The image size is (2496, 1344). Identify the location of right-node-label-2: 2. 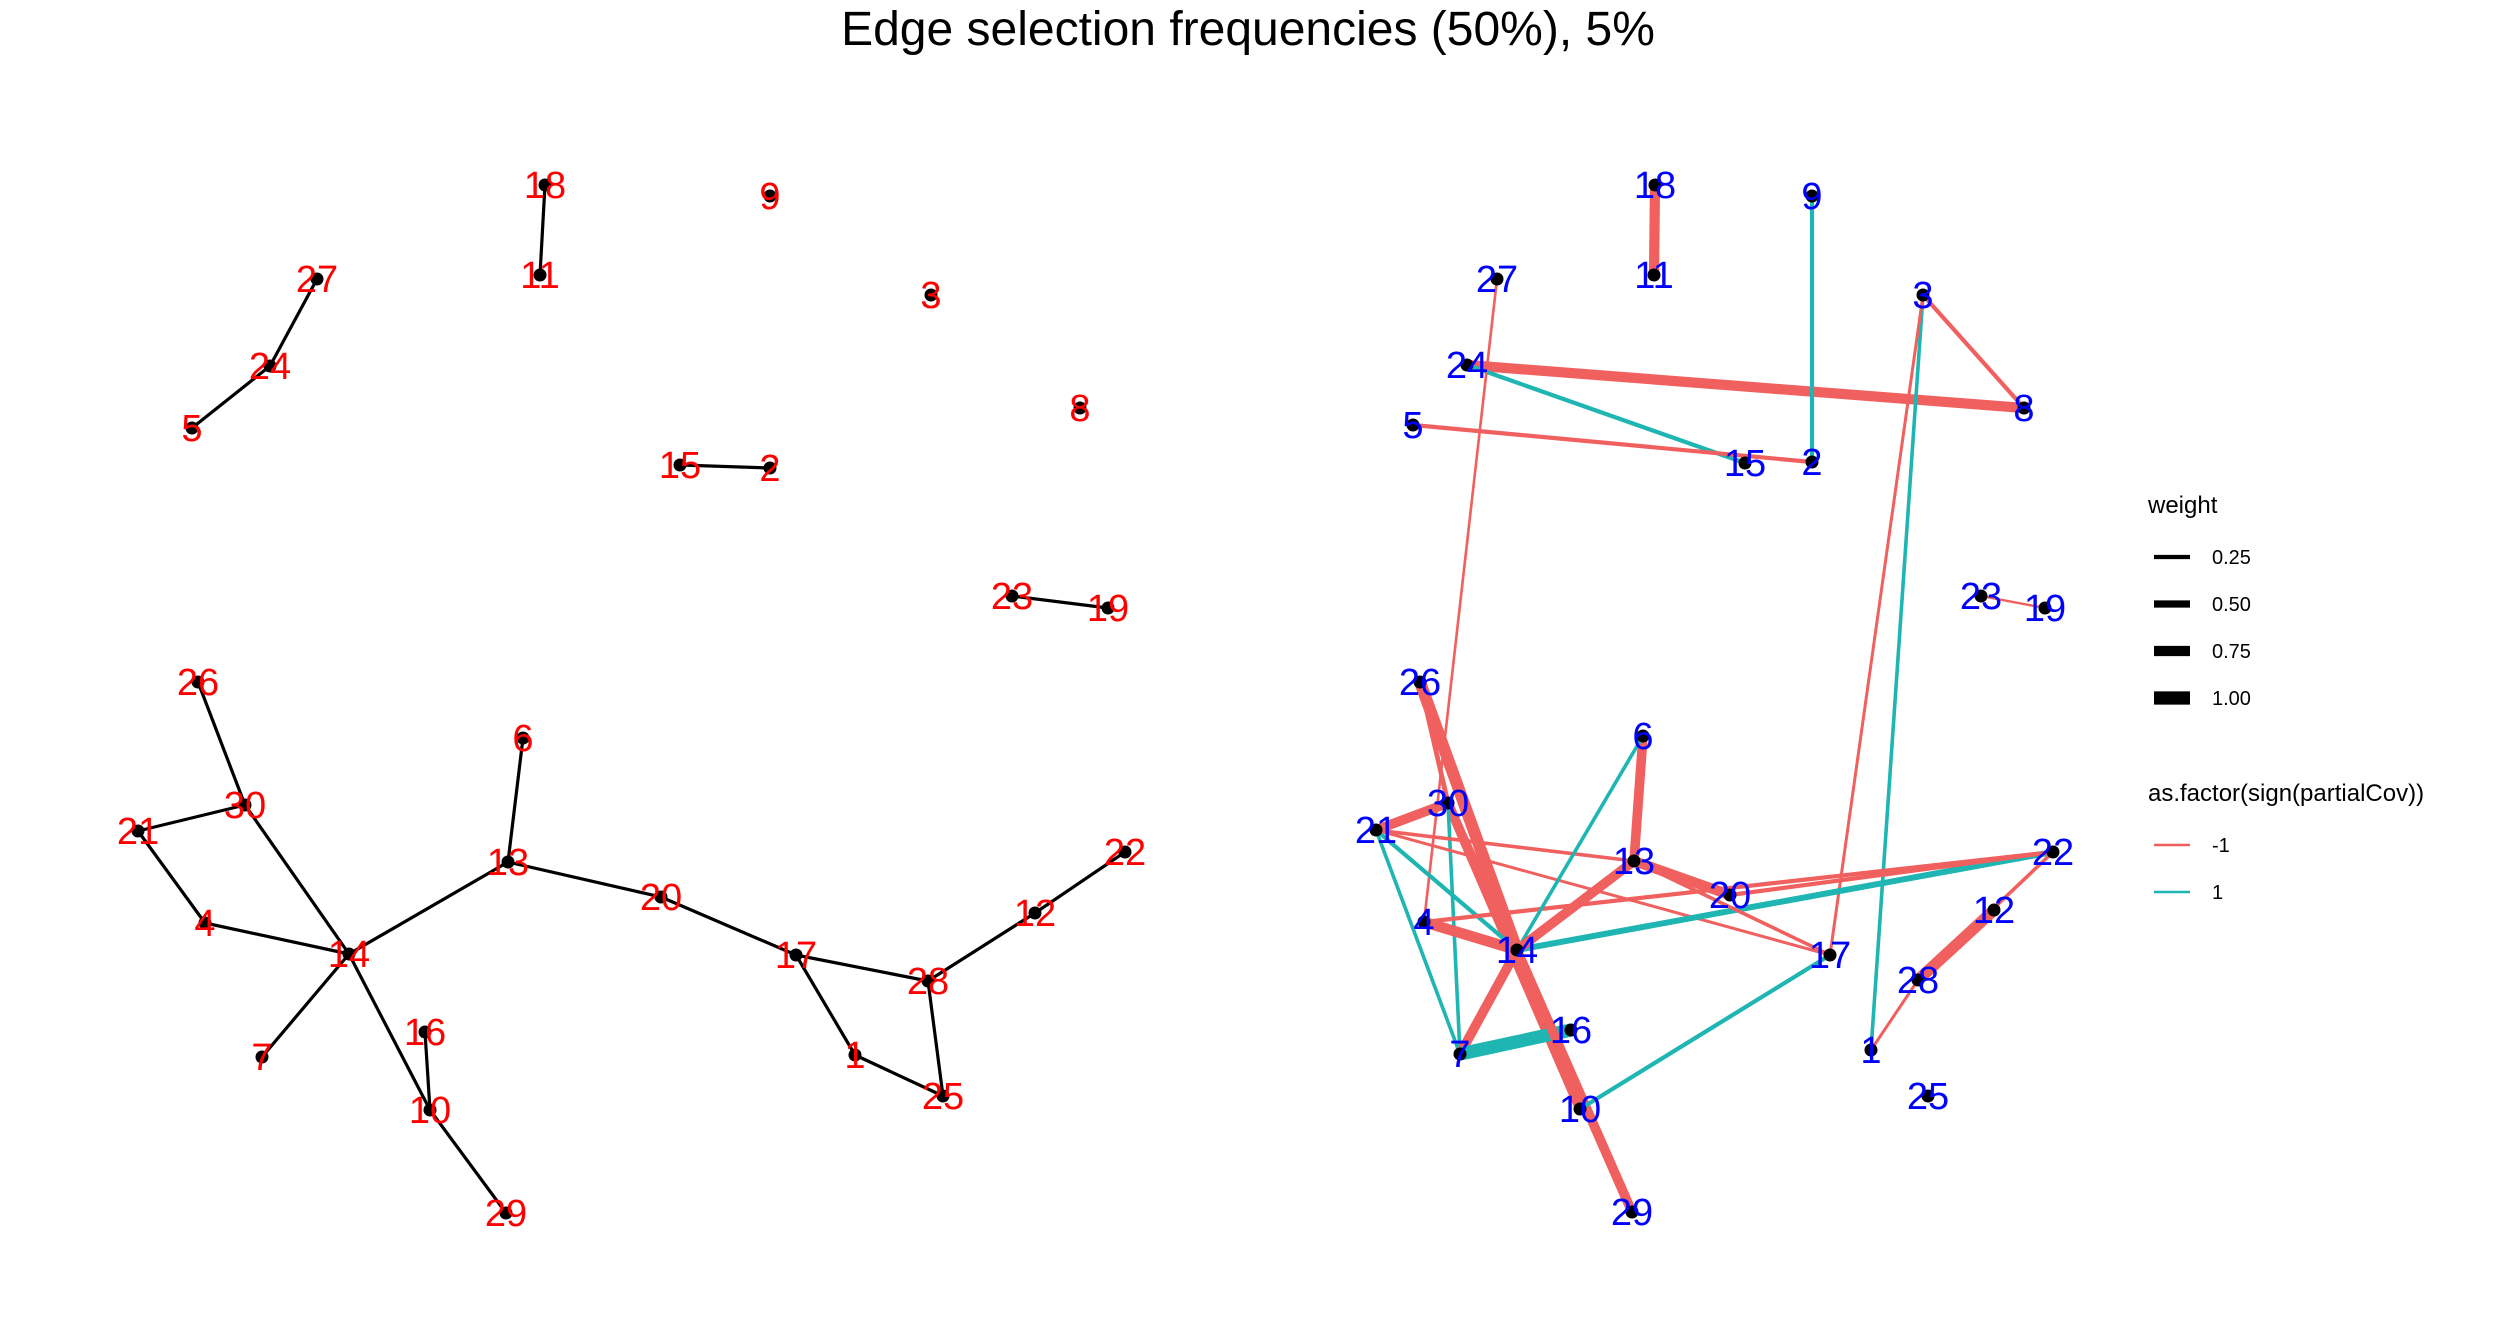
(1811, 463).